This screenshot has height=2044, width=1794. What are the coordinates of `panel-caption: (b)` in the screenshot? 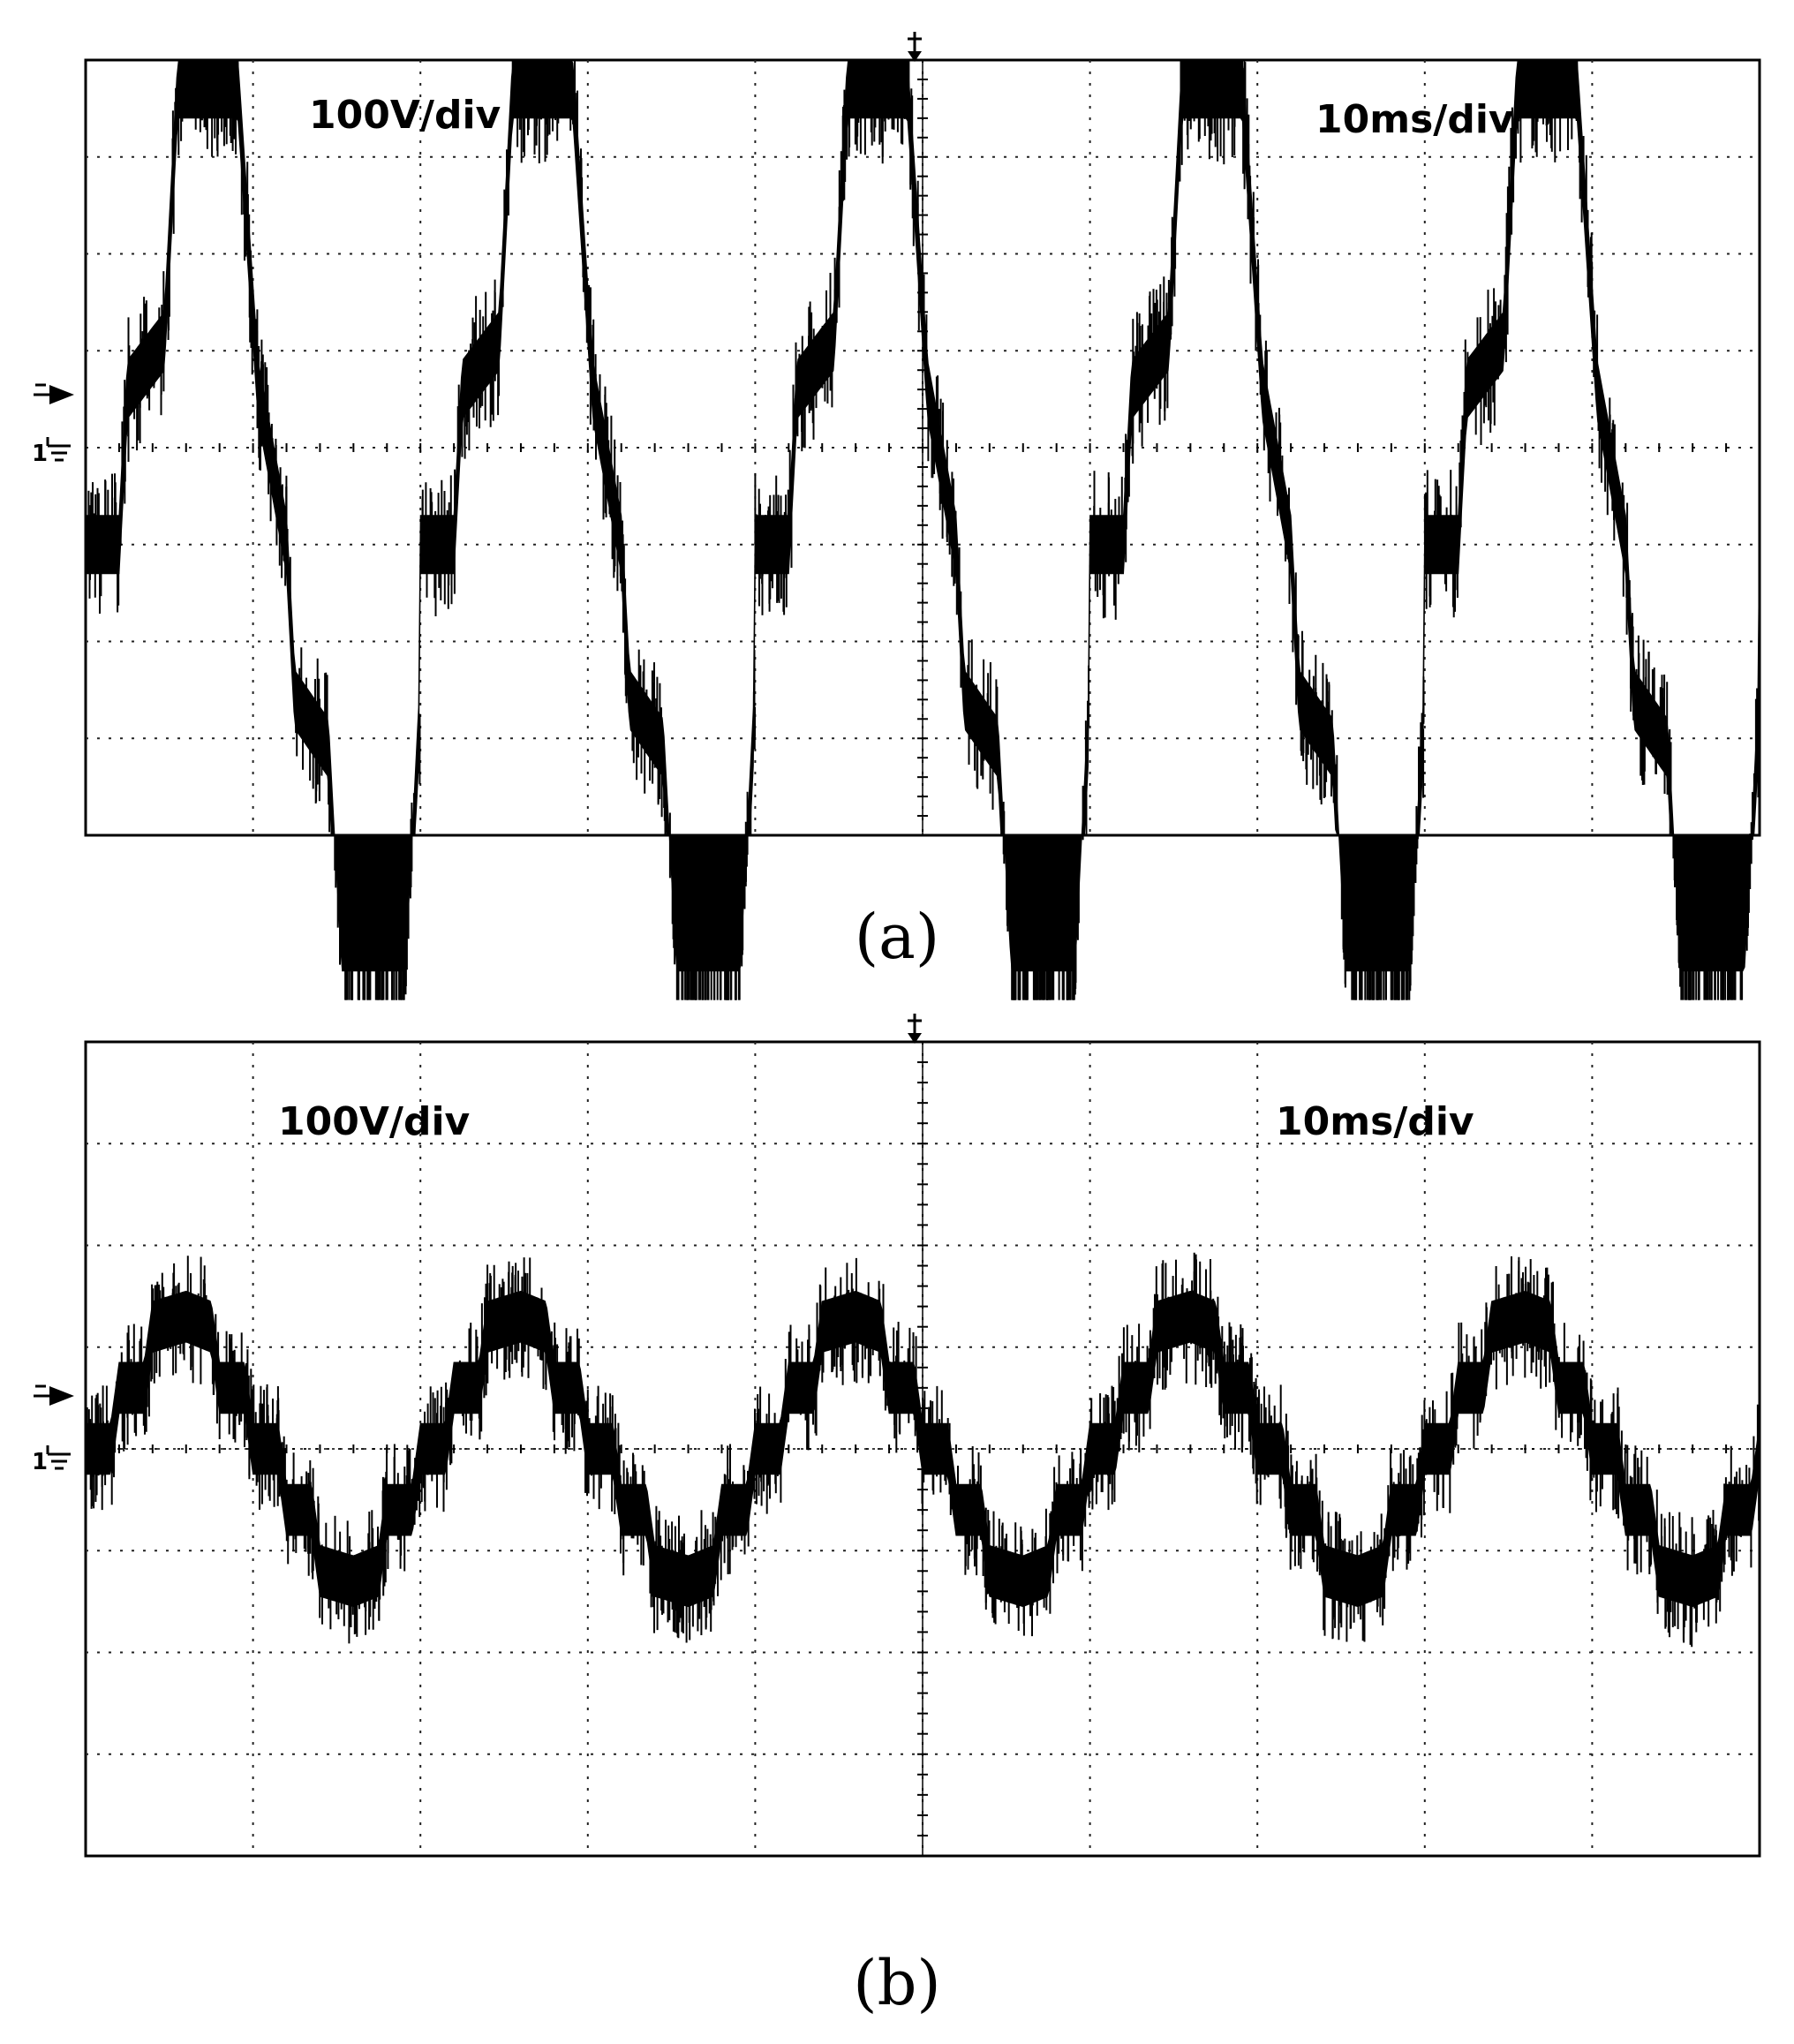 It's located at (896, 1983).